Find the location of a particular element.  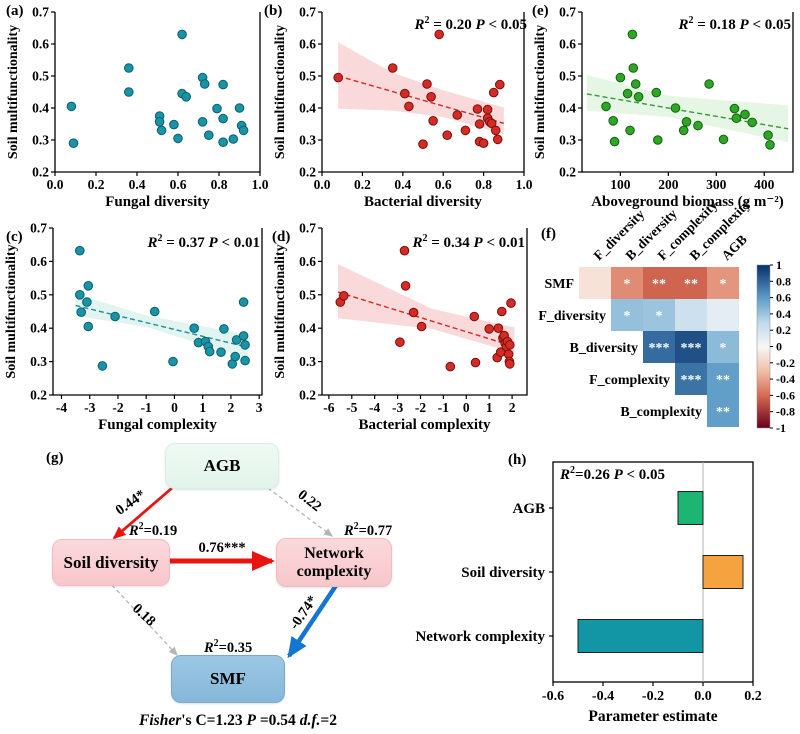

annotation-part: P is located at coordinates (478, 243).